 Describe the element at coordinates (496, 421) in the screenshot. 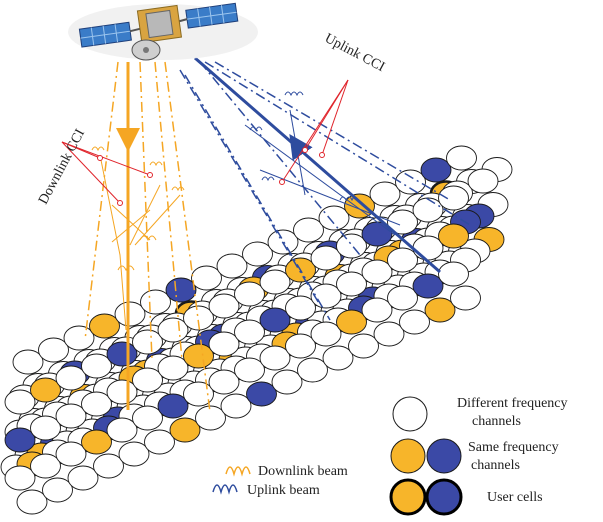

I see `legend-different-freq-line2: channels` at that location.